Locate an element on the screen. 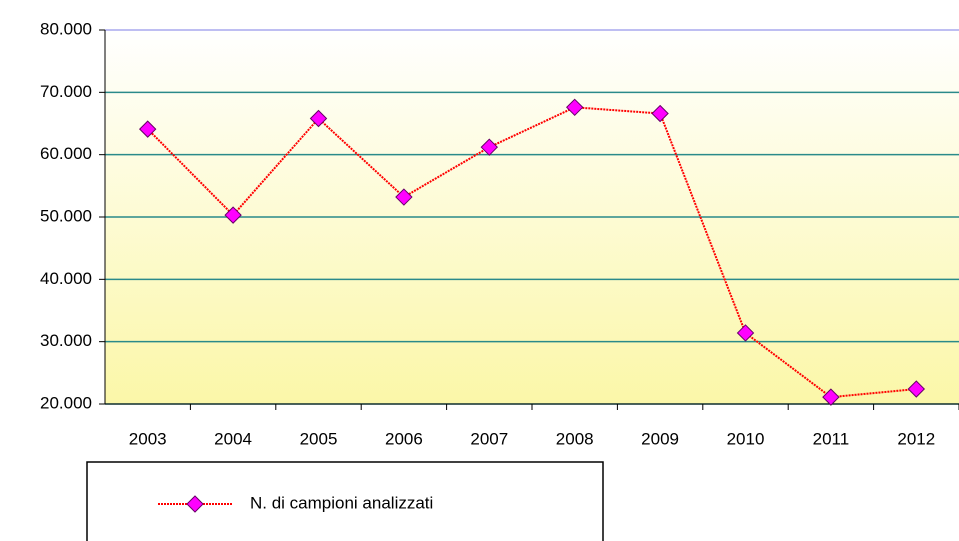 This screenshot has height=541, width=959. y-tick-label: 40.000 is located at coordinates (66, 278).